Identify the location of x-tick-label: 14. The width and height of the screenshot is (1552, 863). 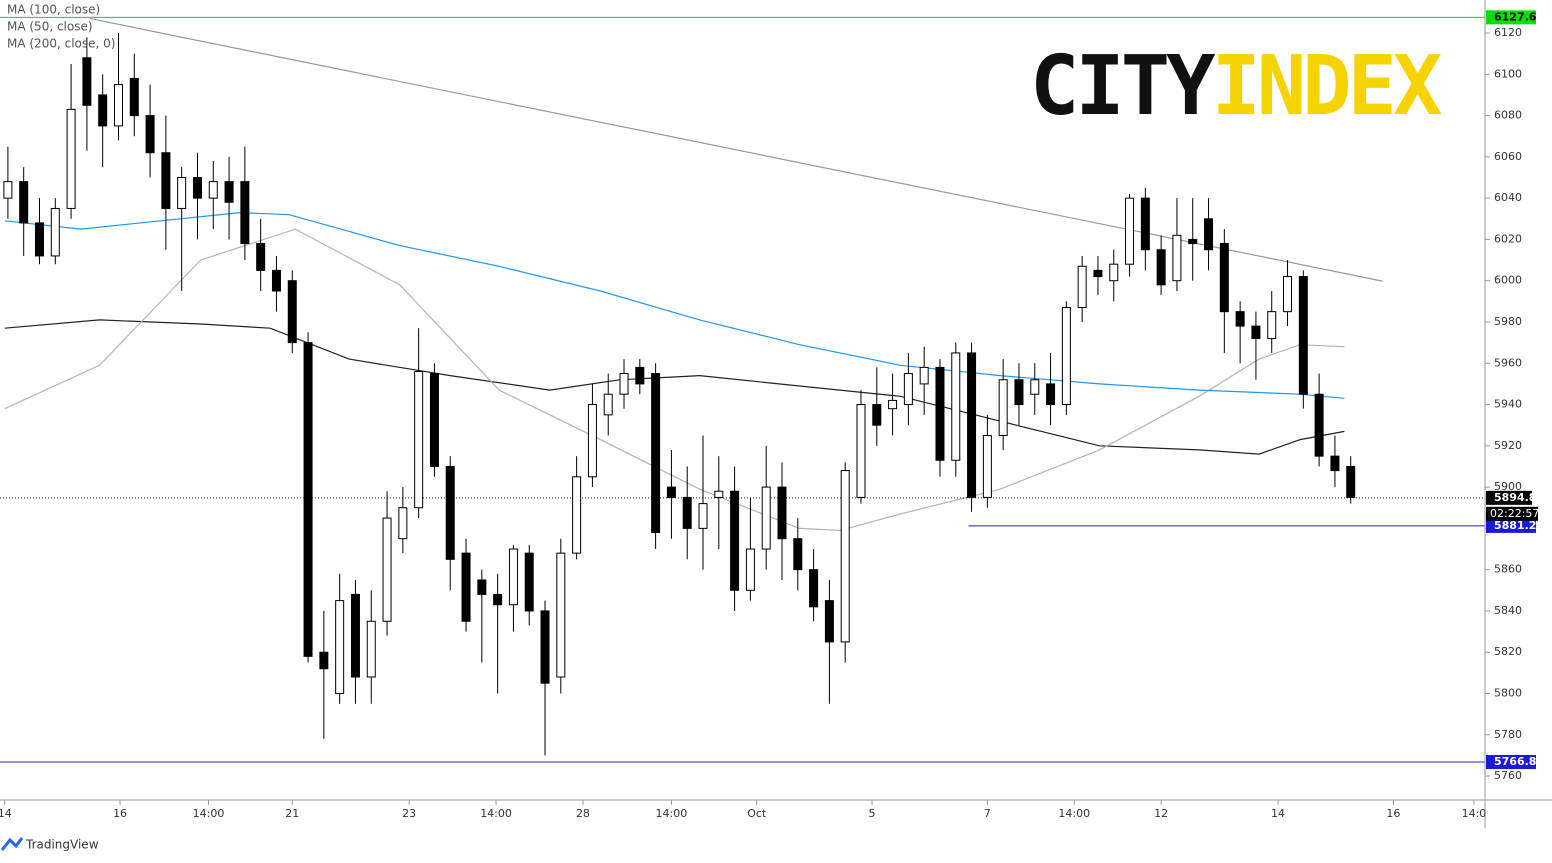
(6, 813).